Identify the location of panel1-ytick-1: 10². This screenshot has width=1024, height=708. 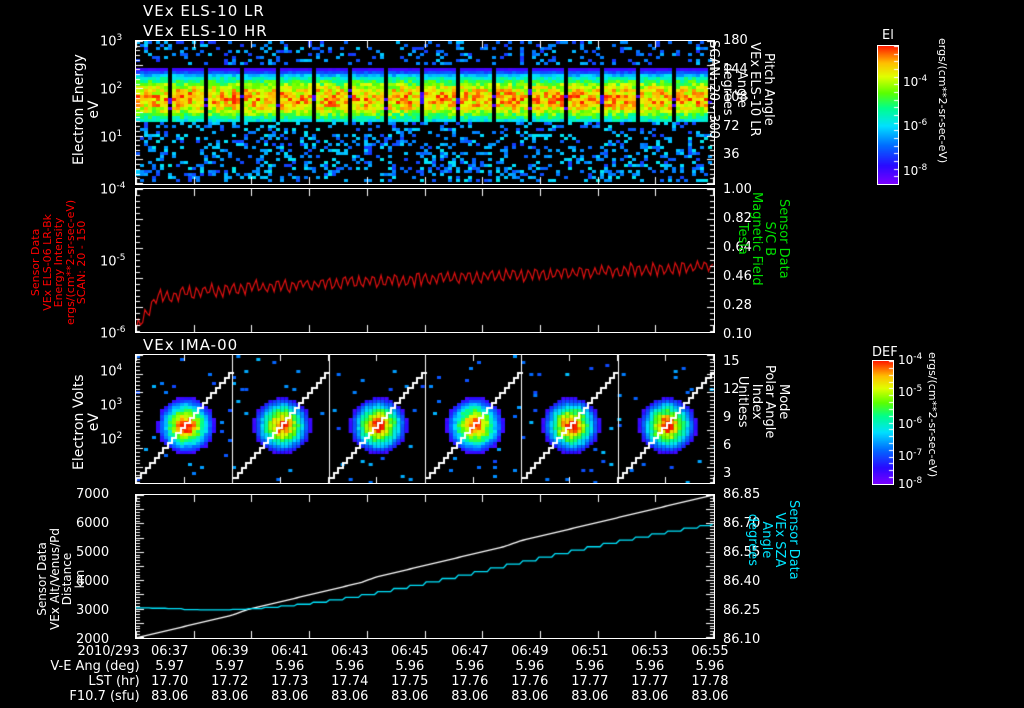
(111, 89).